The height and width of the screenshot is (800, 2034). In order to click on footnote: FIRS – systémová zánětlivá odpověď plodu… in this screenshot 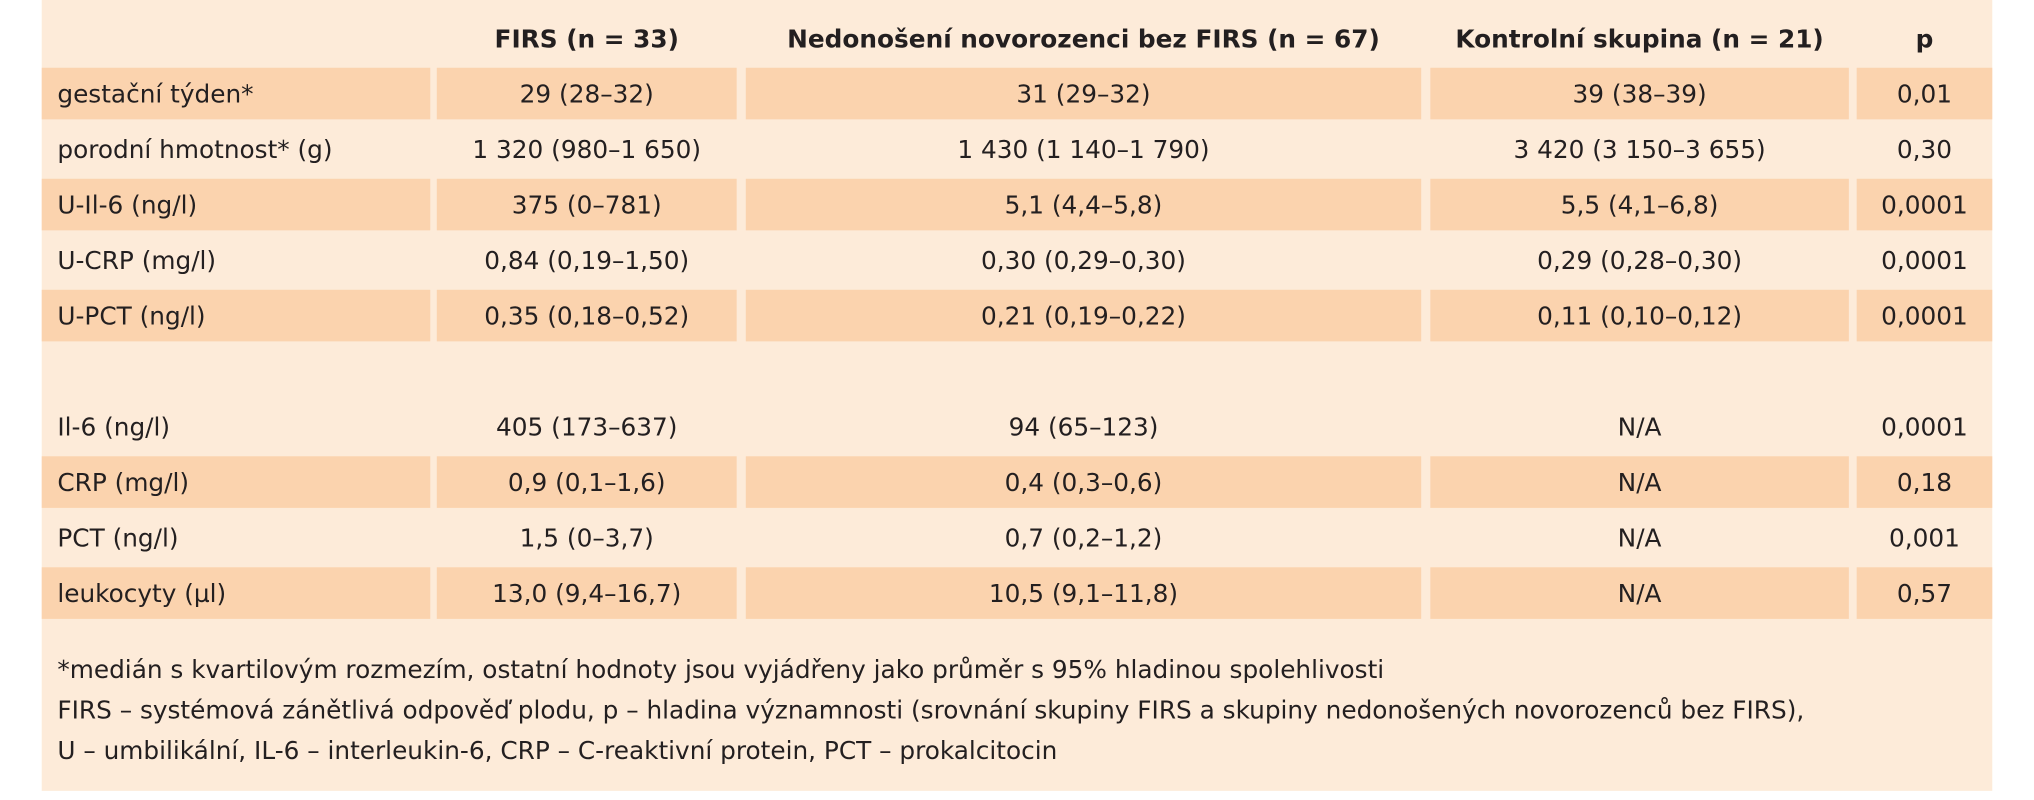, I will do `click(930, 709)`.